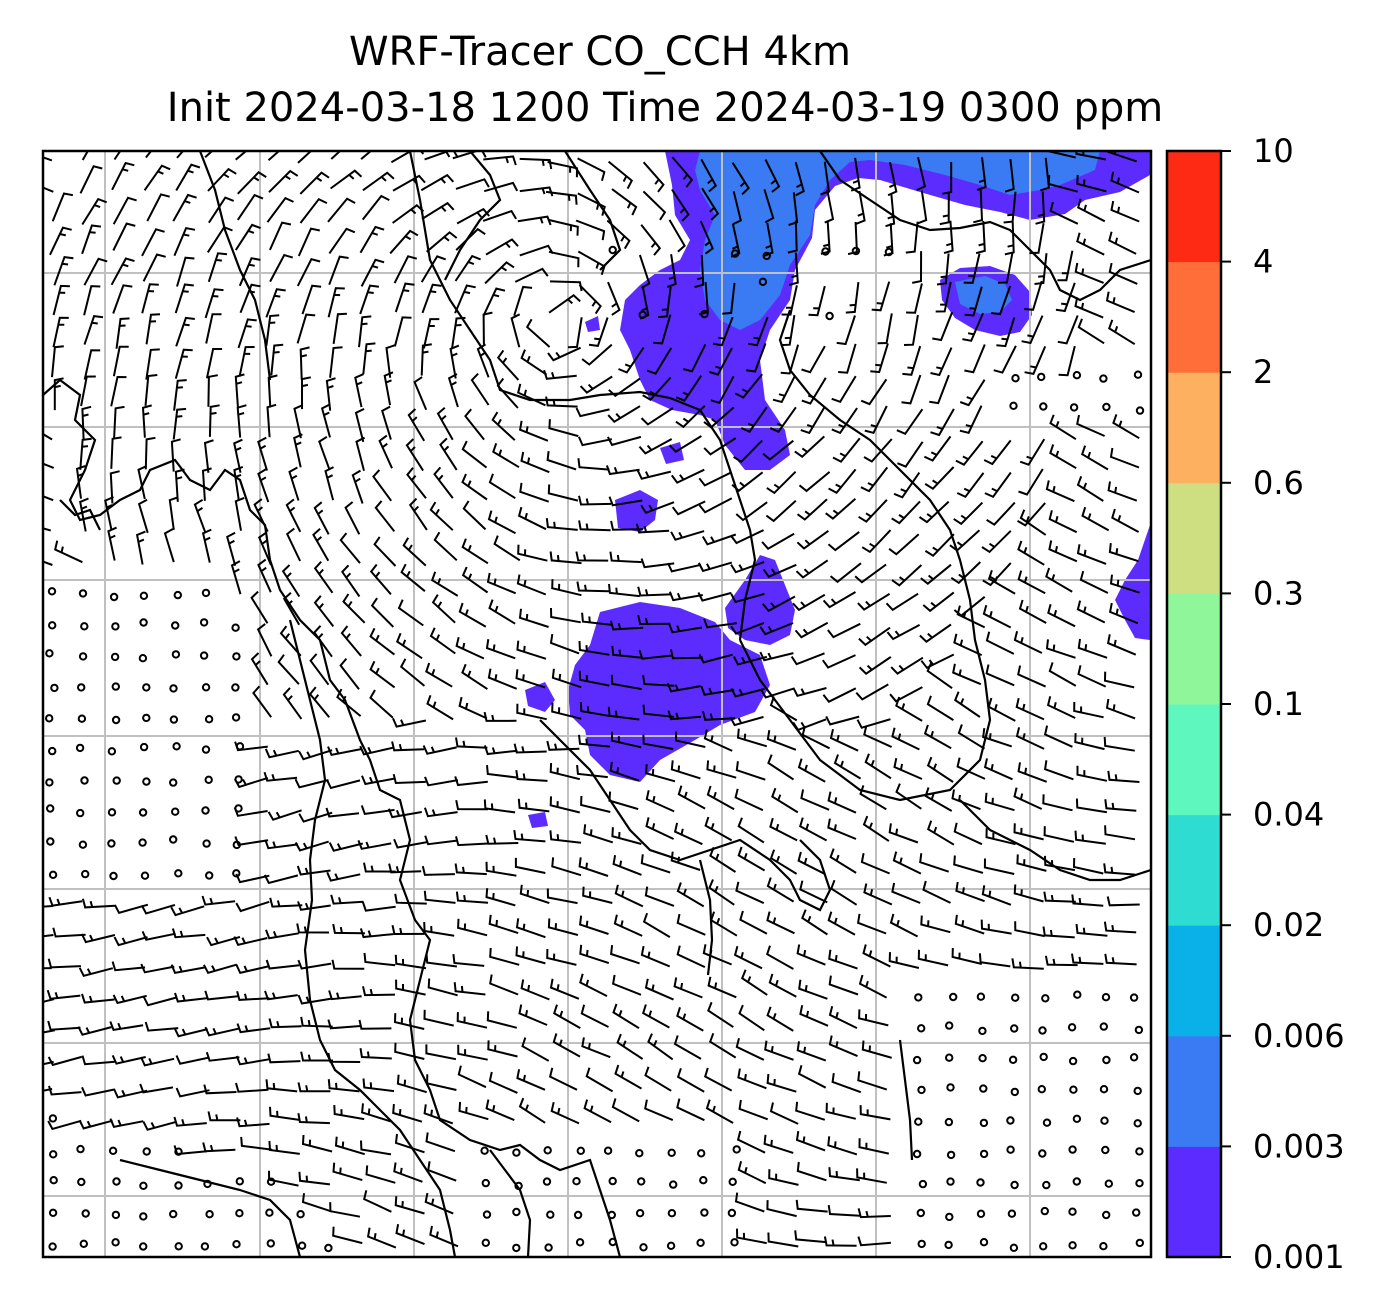  Describe the element at coordinates (1194, 207) in the screenshot. I see `colorbar-segment` at that location.